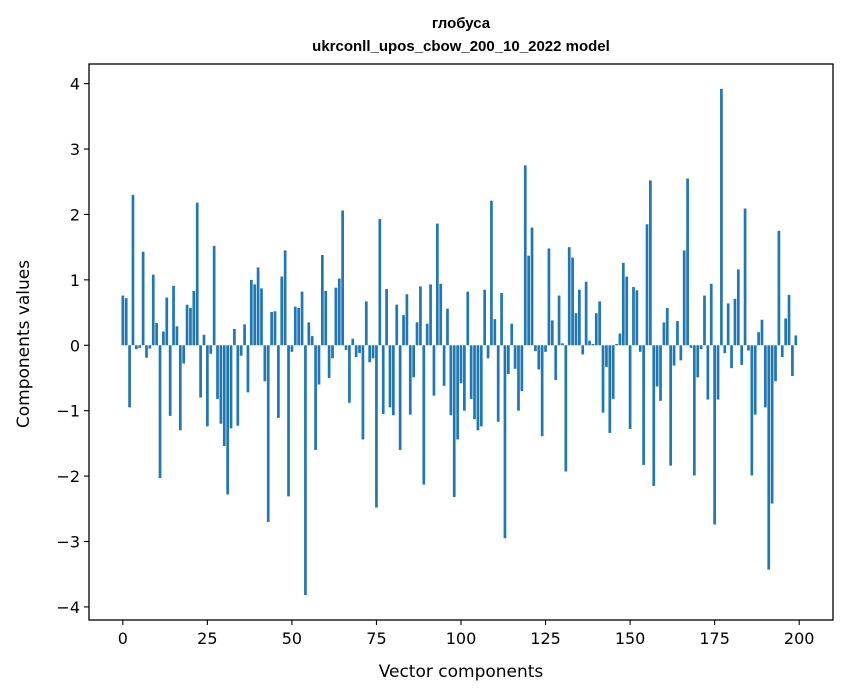 The image size is (847, 696). Describe the element at coordinates (75, 149) in the screenshot. I see `y-tick-label: 3` at that location.